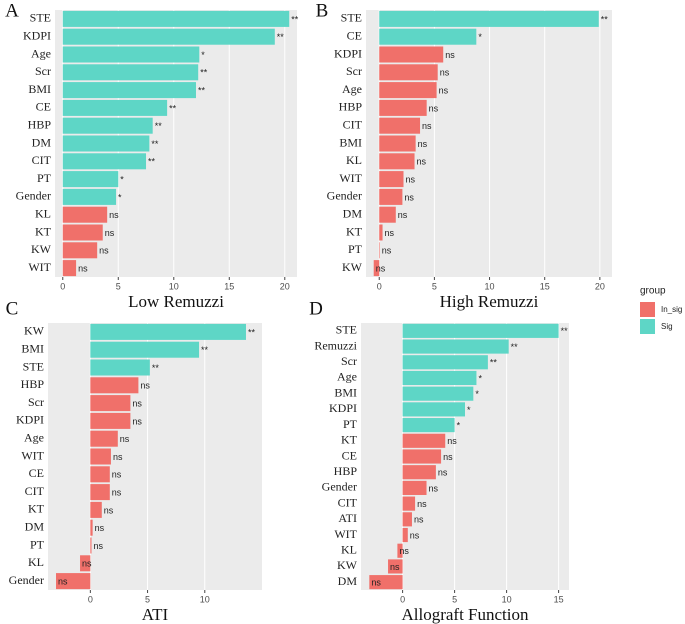 The width and height of the screenshot is (685, 624). I want to click on x-axis-title: Low Remuzzi, so click(176, 301).